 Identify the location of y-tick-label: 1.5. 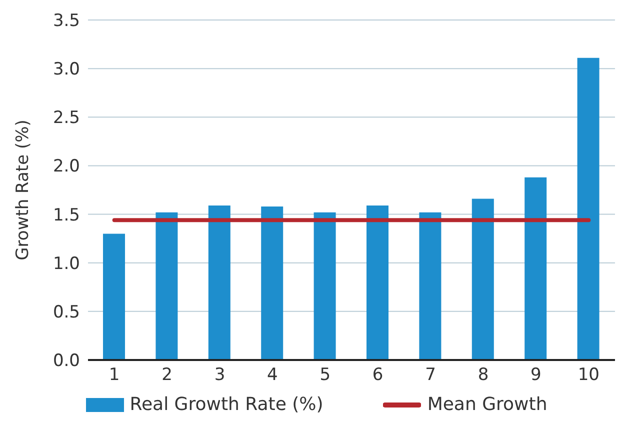
(66, 215).